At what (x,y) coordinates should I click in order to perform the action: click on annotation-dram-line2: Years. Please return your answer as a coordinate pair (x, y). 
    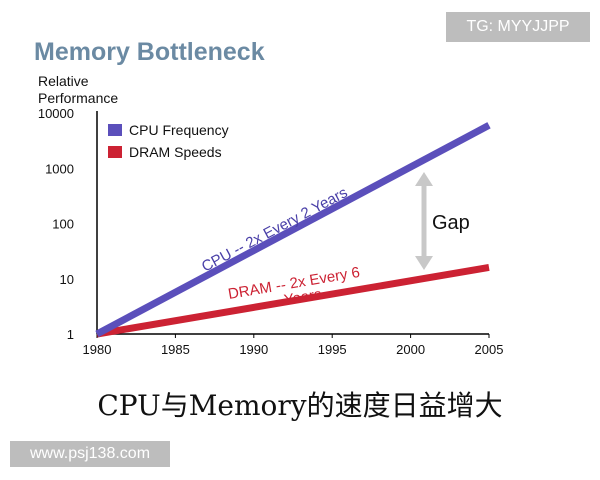
    Looking at the image, I should click on (303, 297).